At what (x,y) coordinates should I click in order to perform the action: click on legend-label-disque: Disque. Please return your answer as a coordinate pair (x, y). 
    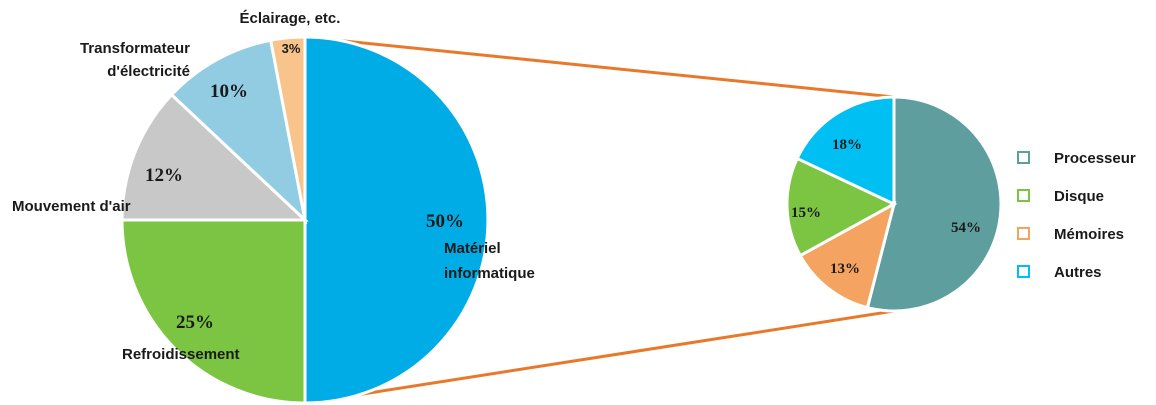
    Looking at the image, I should click on (1079, 196).